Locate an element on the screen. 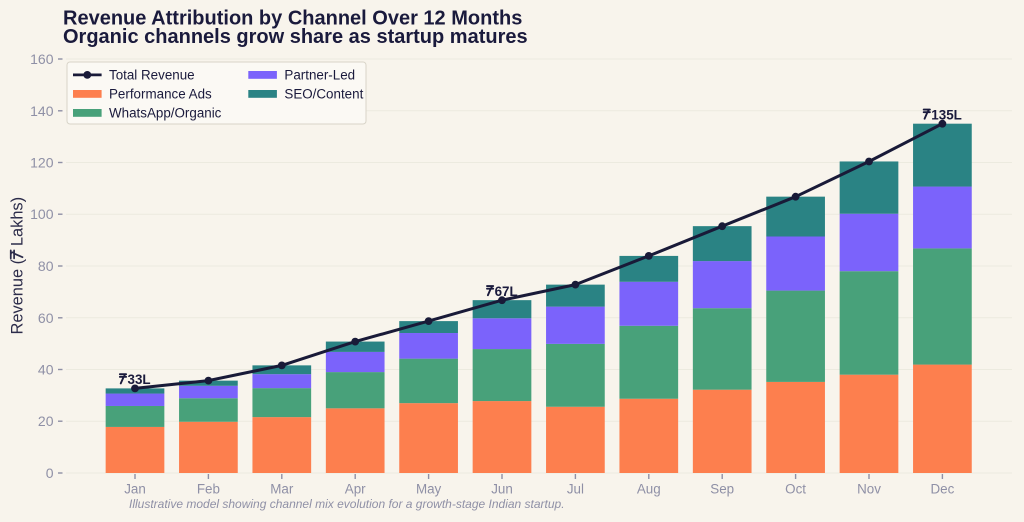 The width and height of the screenshot is (1024, 522). svg-text: Sep is located at coordinates (722, 489).